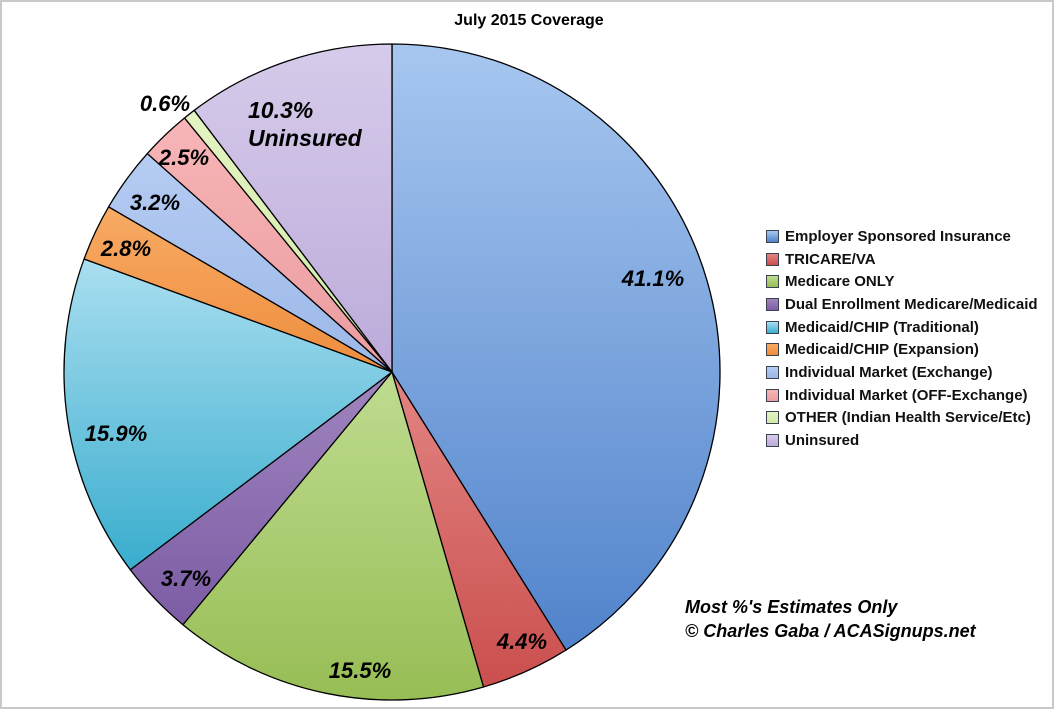  Describe the element at coordinates (902, 281) in the screenshot. I see `legend-item-medicare-only: Medicare ONLY` at that location.